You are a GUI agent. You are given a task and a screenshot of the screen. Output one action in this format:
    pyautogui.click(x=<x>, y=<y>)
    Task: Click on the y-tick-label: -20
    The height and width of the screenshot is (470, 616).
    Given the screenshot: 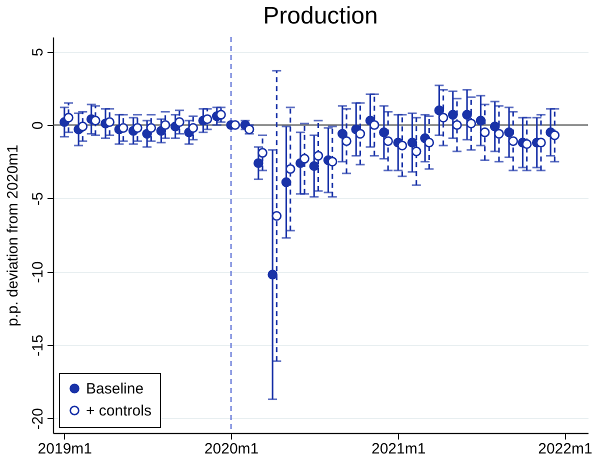 What is the action you would take?
    pyautogui.click(x=38, y=419)
    